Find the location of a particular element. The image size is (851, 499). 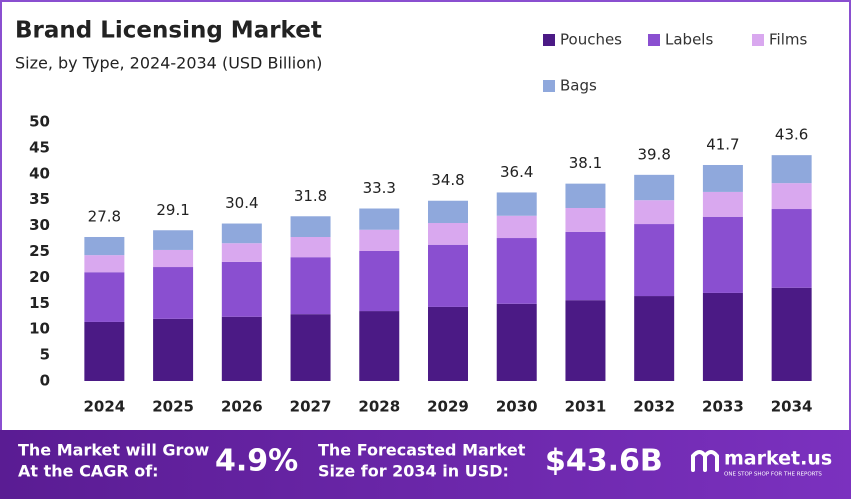

legend-label: Pouches is located at coordinates (591, 40).